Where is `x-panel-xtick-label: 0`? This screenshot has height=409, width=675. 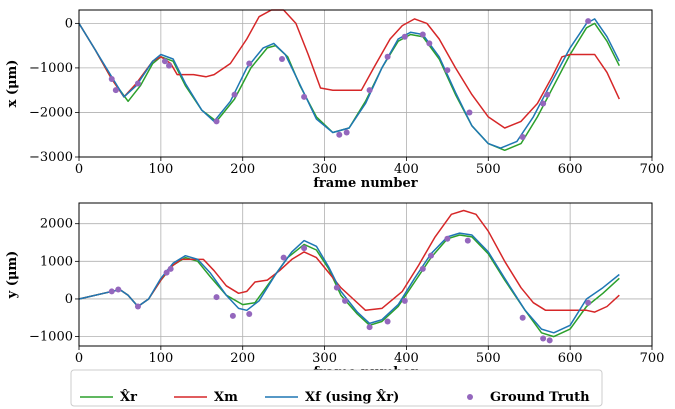 x-panel-xtick-label: 0 is located at coordinates (79, 169).